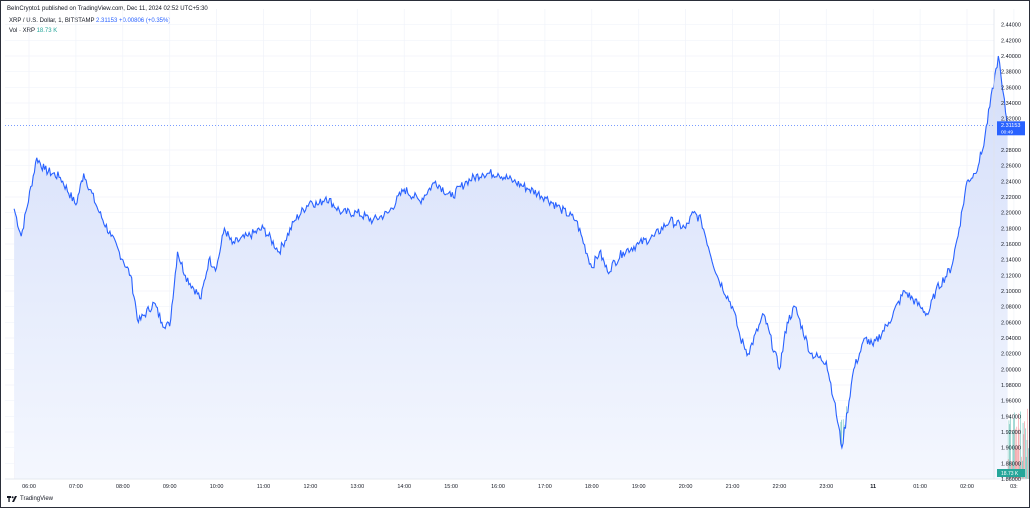 This screenshot has height=508, width=1030. What do you see at coordinates (12, 499) in the screenshot?
I see `tradingview-logo-icon` at bounding box center [12, 499].